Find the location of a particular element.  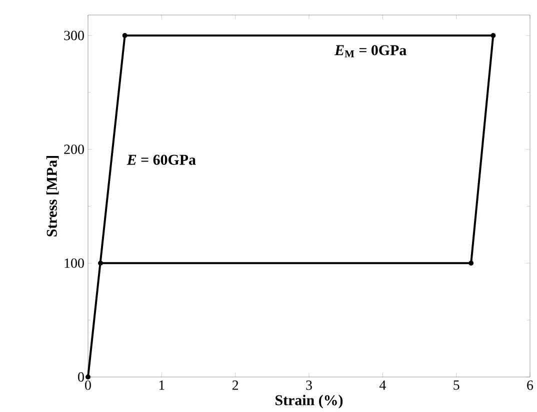

x-tick-label: 6 is located at coordinates (530, 385).